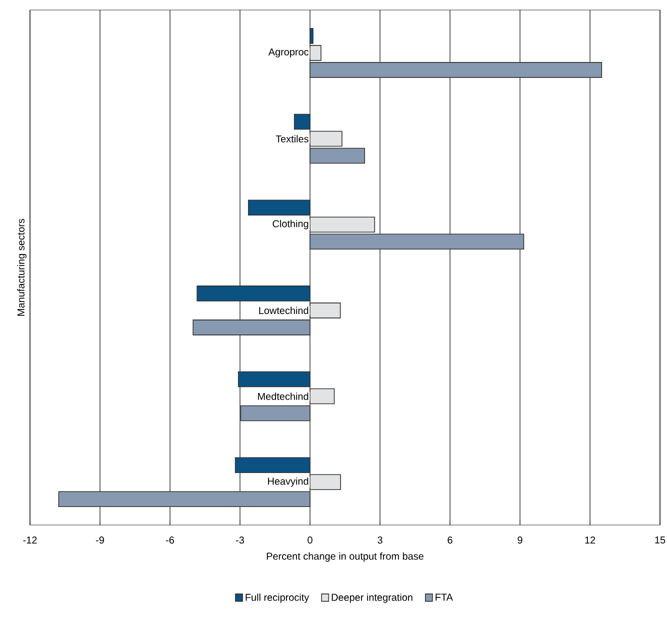  I want to click on y-tick-label: Heavyind, so click(288, 482).